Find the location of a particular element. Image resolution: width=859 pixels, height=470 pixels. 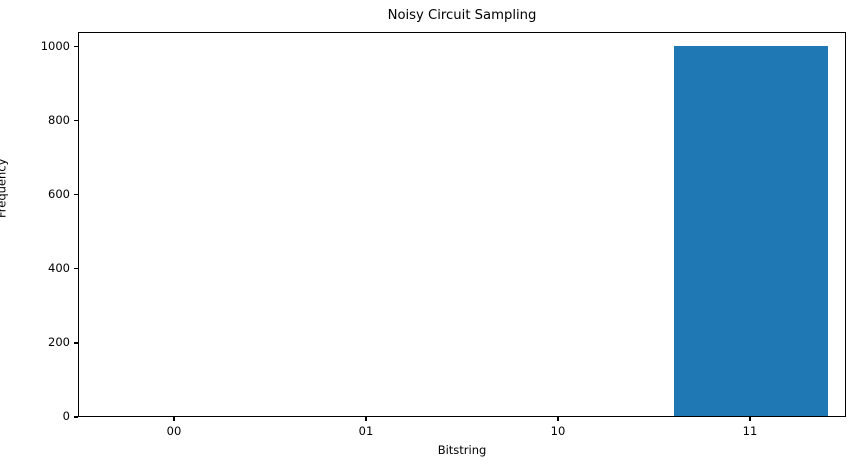

y-tick-label: 0 is located at coordinates (66, 416).